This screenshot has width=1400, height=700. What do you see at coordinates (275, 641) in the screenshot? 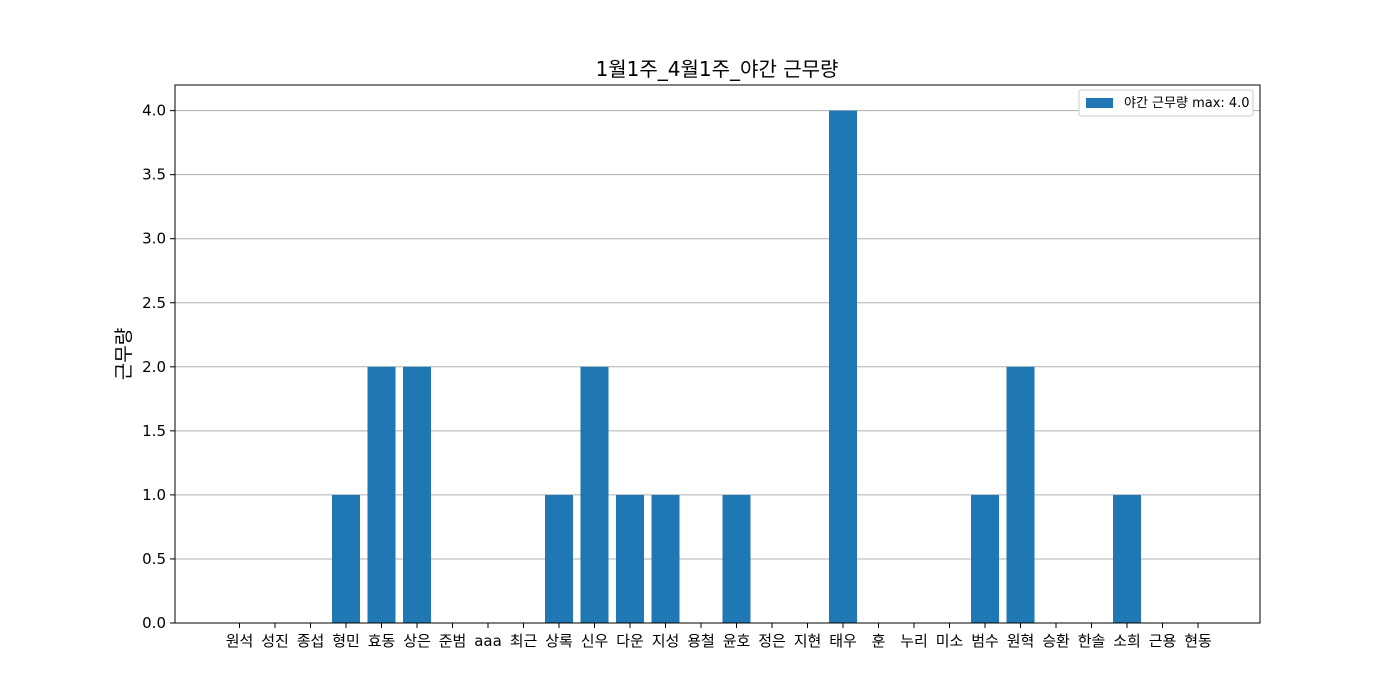
I see `x-tick-label: 성진` at bounding box center [275, 641].